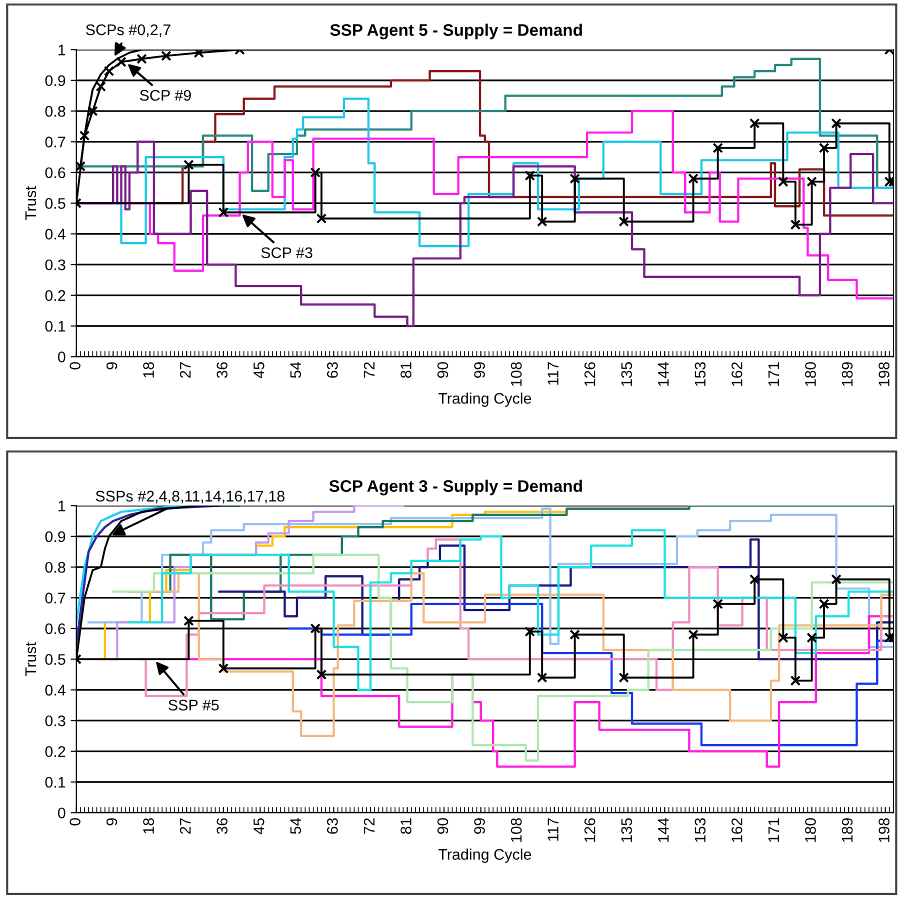  I want to click on chart-title: SCP Agent 3 - Supply = Demand, so click(455, 488).